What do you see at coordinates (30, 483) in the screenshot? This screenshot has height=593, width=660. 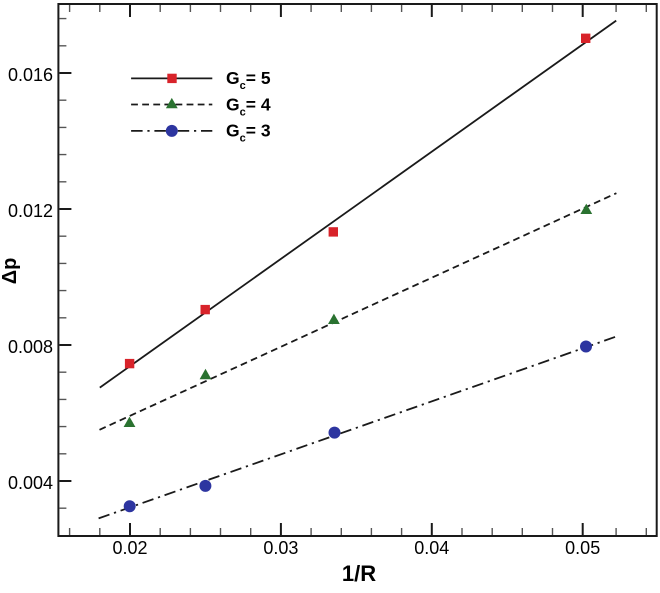 I see `svg-text: 0.004` at bounding box center [30, 483].